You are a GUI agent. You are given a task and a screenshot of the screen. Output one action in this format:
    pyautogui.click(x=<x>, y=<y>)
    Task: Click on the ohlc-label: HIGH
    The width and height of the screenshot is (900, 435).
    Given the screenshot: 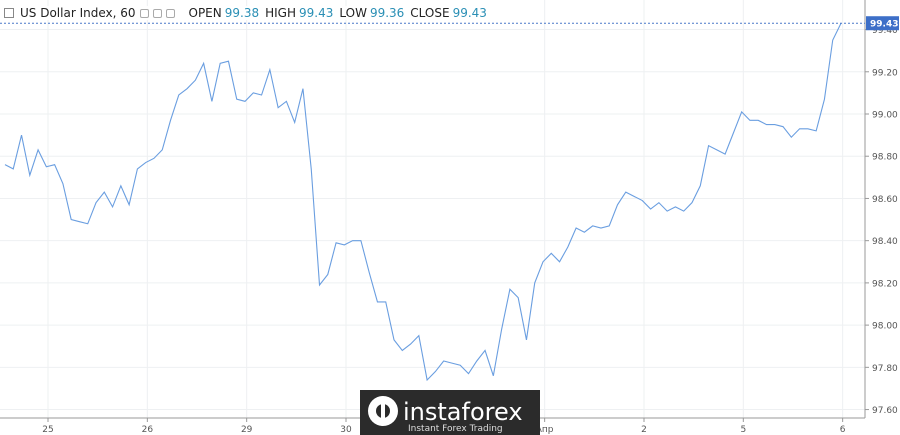 What is the action you would take?
    pyautogui.click(x=280, y=13)
    